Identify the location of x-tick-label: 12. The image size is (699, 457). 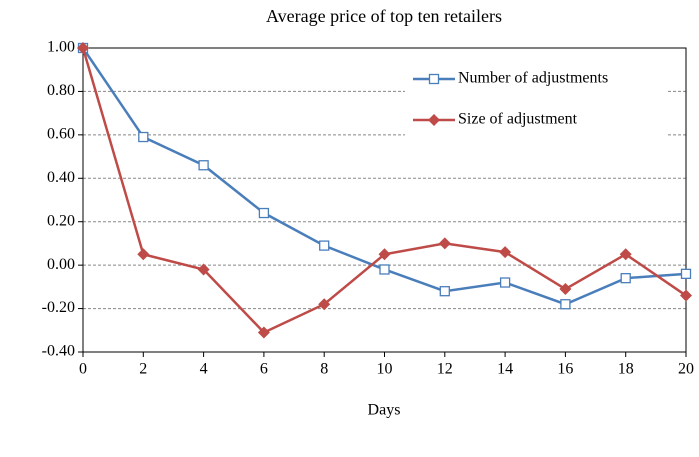
(445, 369).